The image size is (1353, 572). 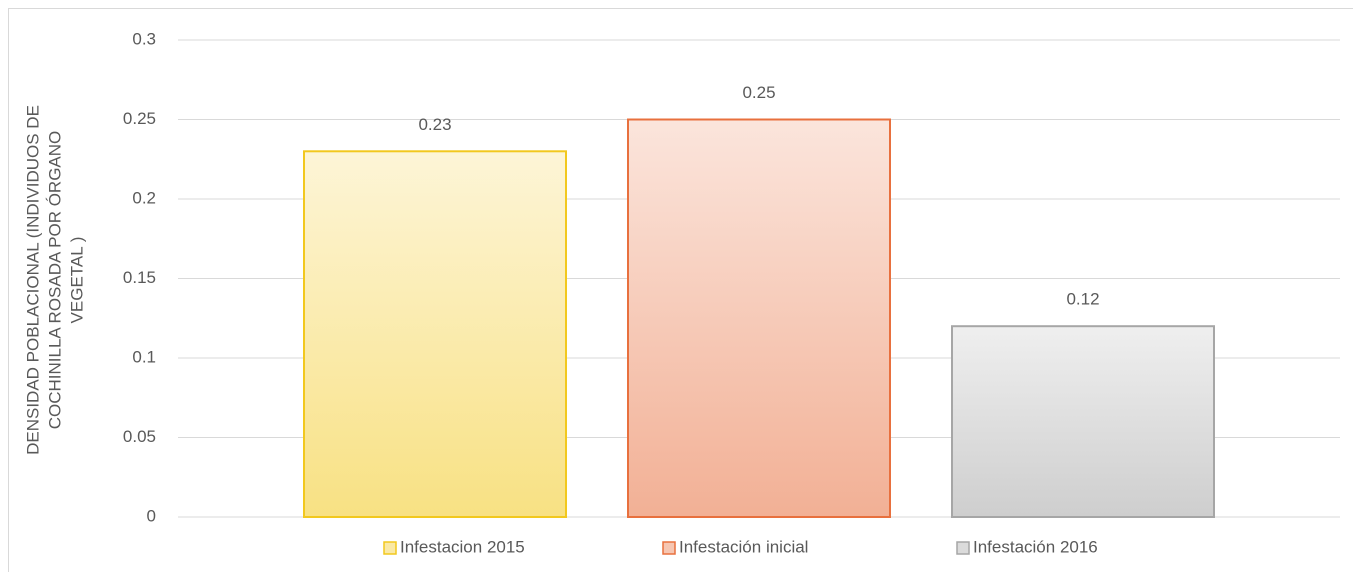 I want to click on data-label: 0.23, so click(x=434, y=124).